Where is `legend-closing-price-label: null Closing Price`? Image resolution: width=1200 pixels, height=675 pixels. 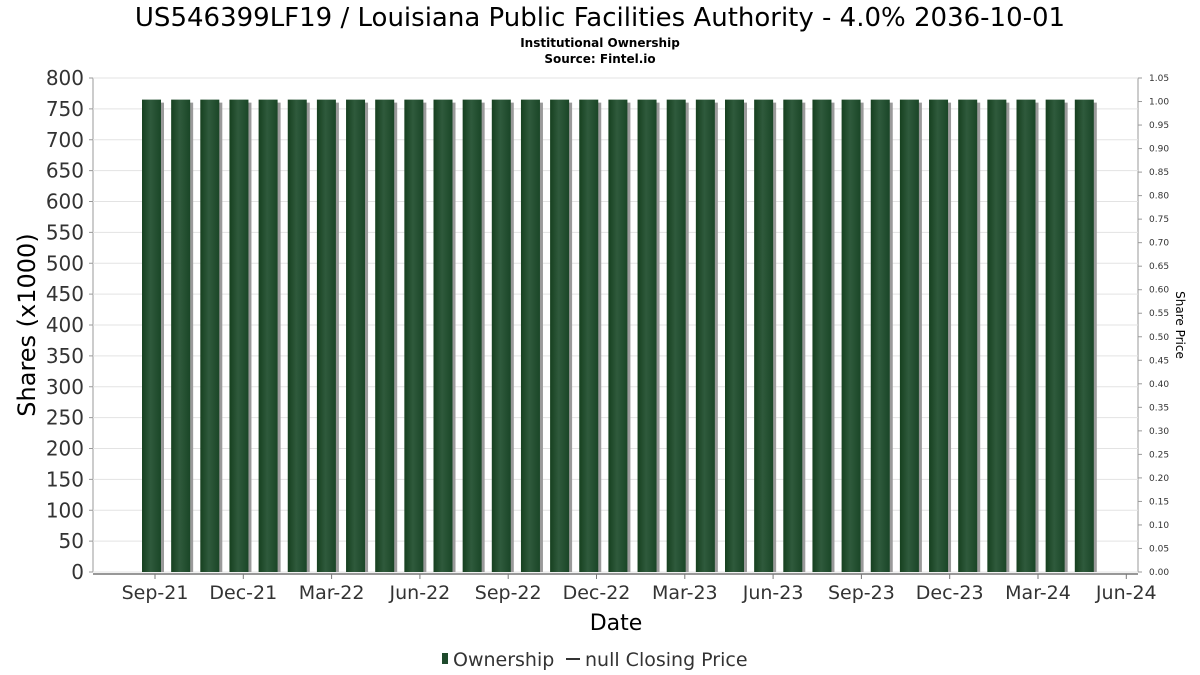 legend-closing-price-label: null Closing Price is located at coordinates (666, 660).